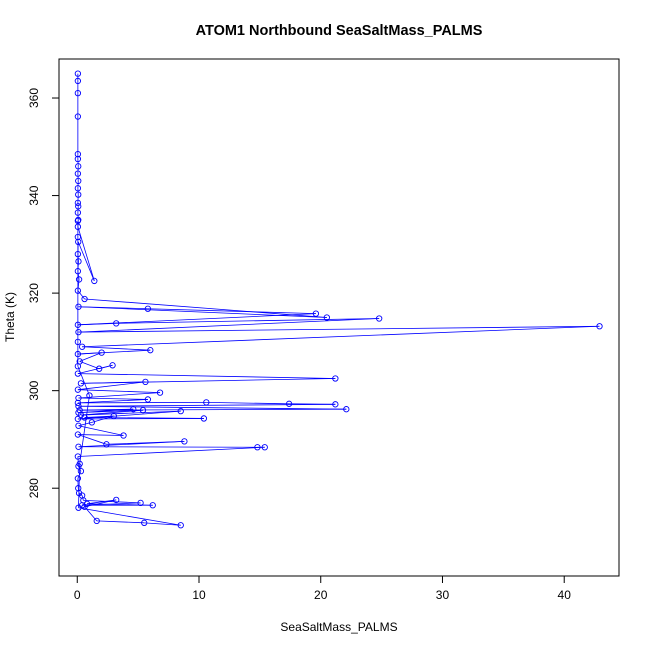 The width and height of the screenshot is (650, 650). I want to click on y-tick-label: 360, so click(34, 98).